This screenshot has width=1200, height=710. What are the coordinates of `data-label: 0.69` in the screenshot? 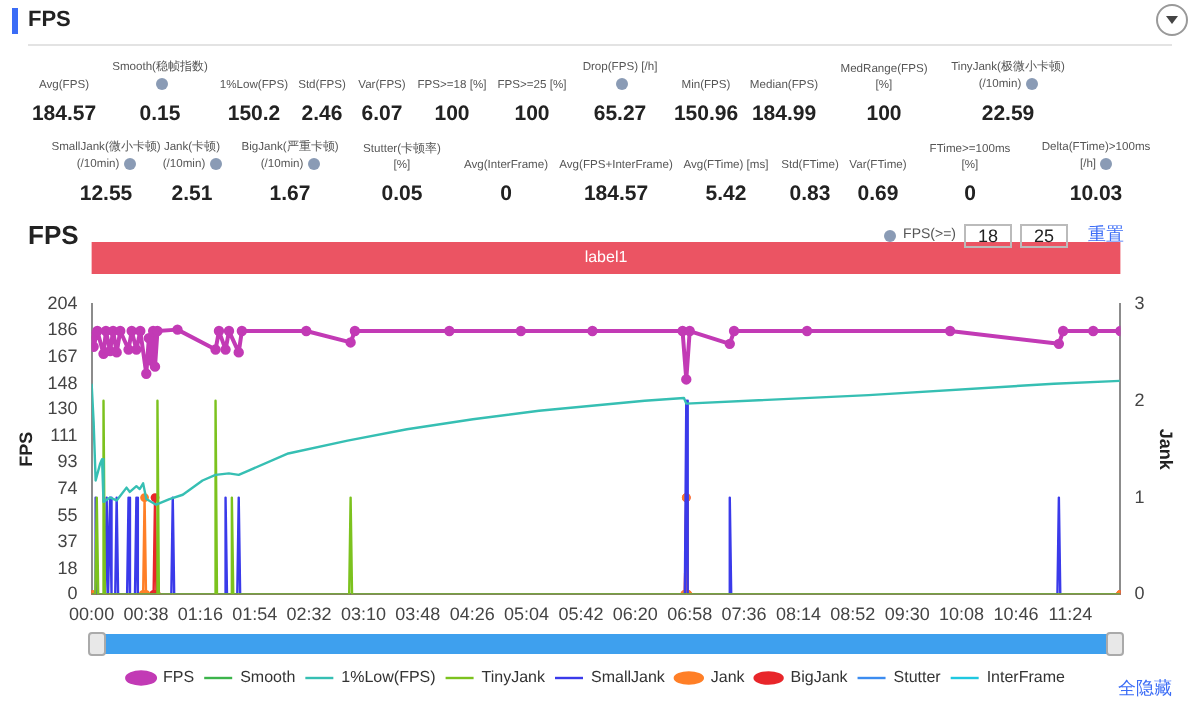 It's located at (878, 194).